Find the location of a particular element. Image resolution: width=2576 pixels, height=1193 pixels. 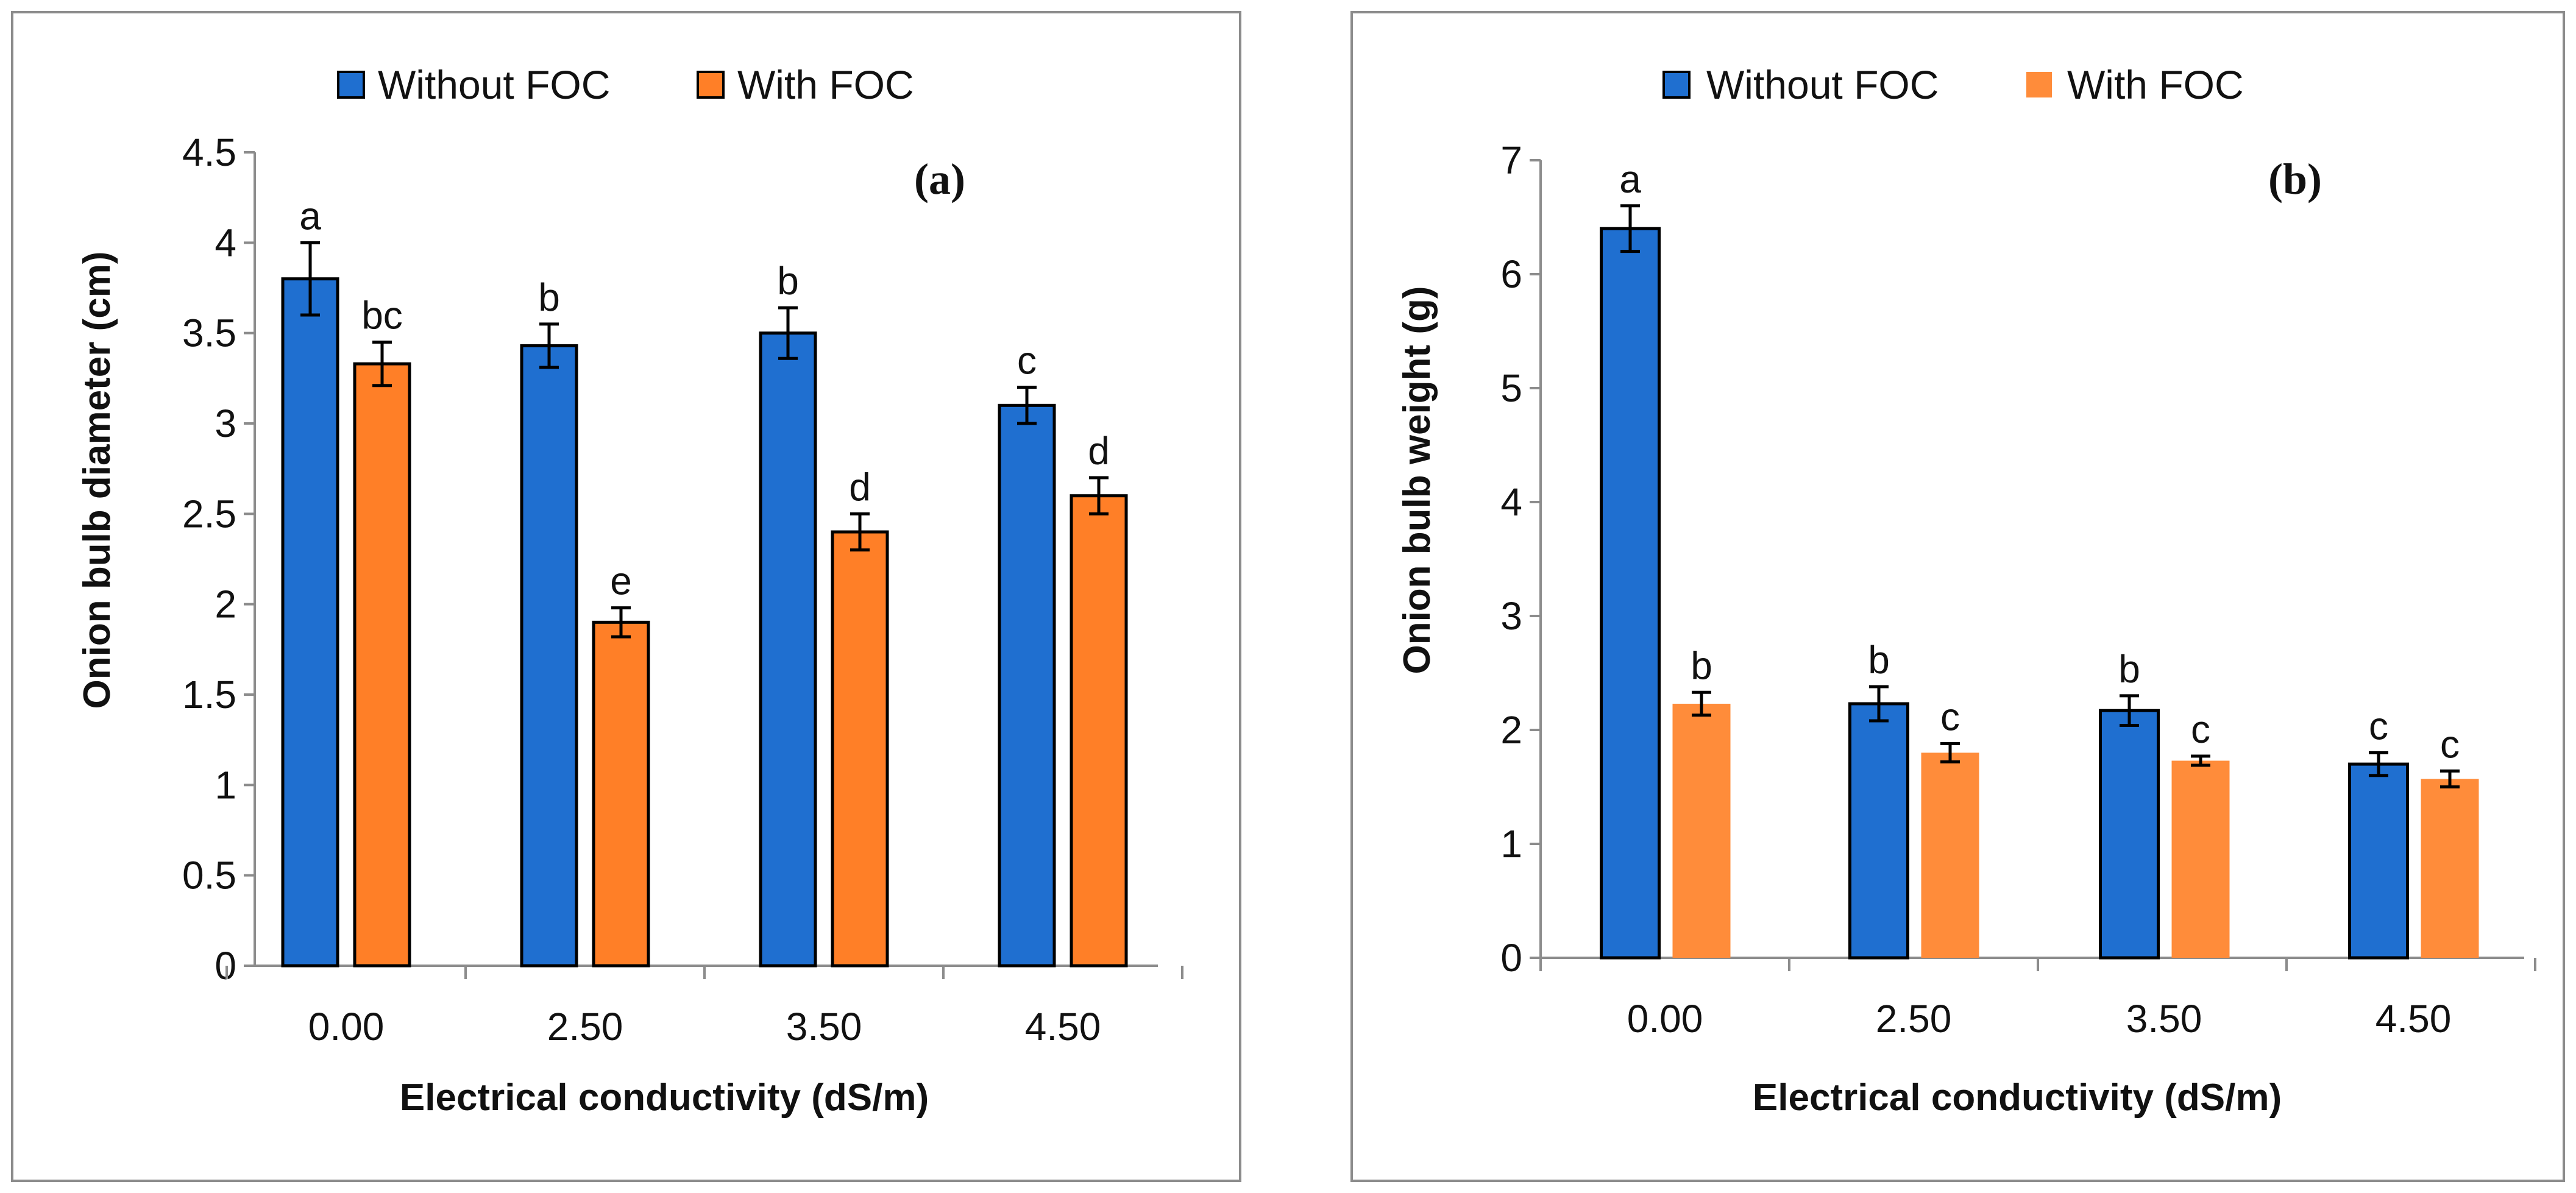

legend-a-swatch-without-foc is located at coordinates (351, 85).